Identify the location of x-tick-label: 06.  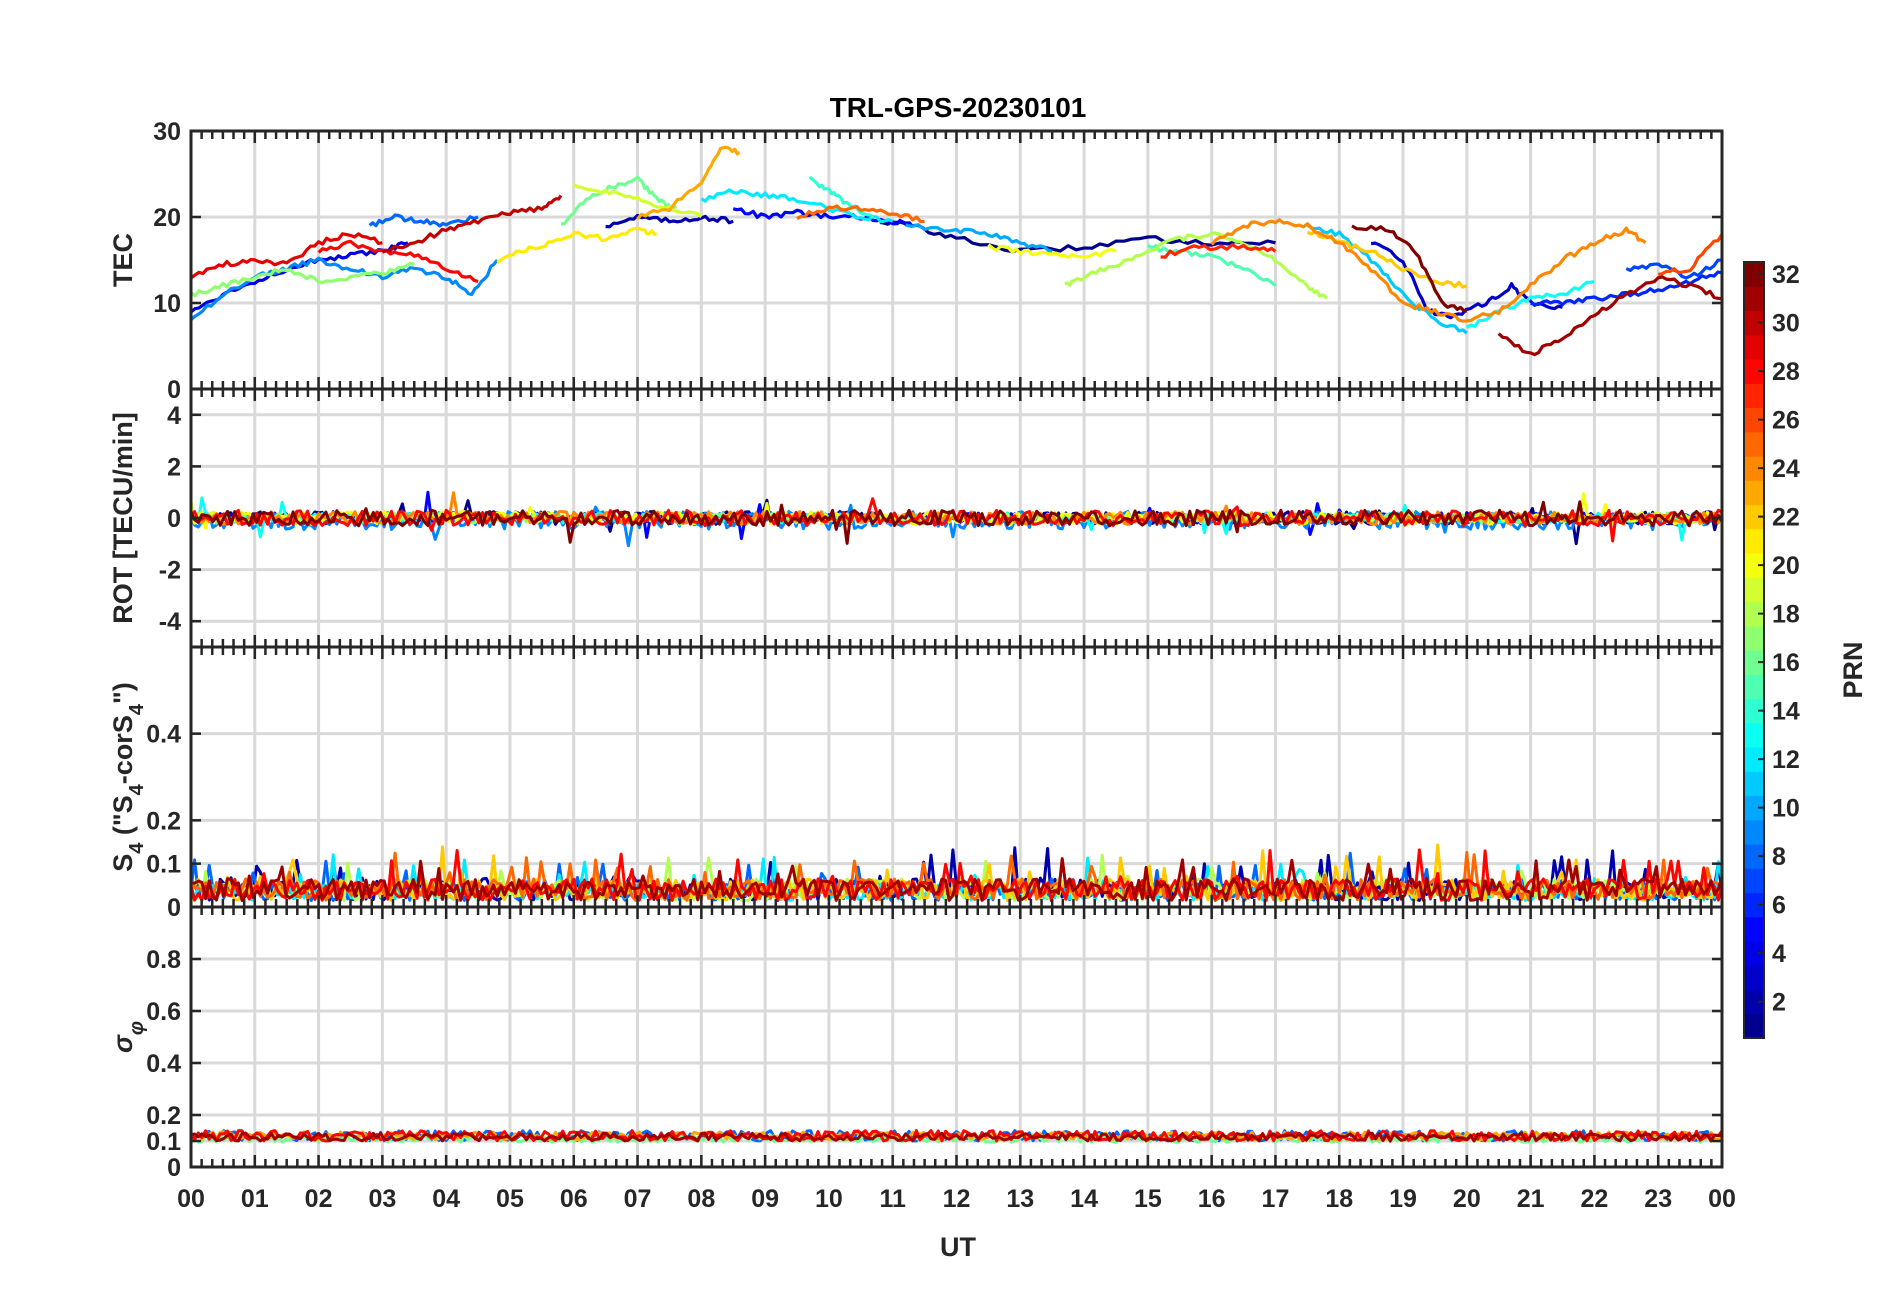
(574, 1199).